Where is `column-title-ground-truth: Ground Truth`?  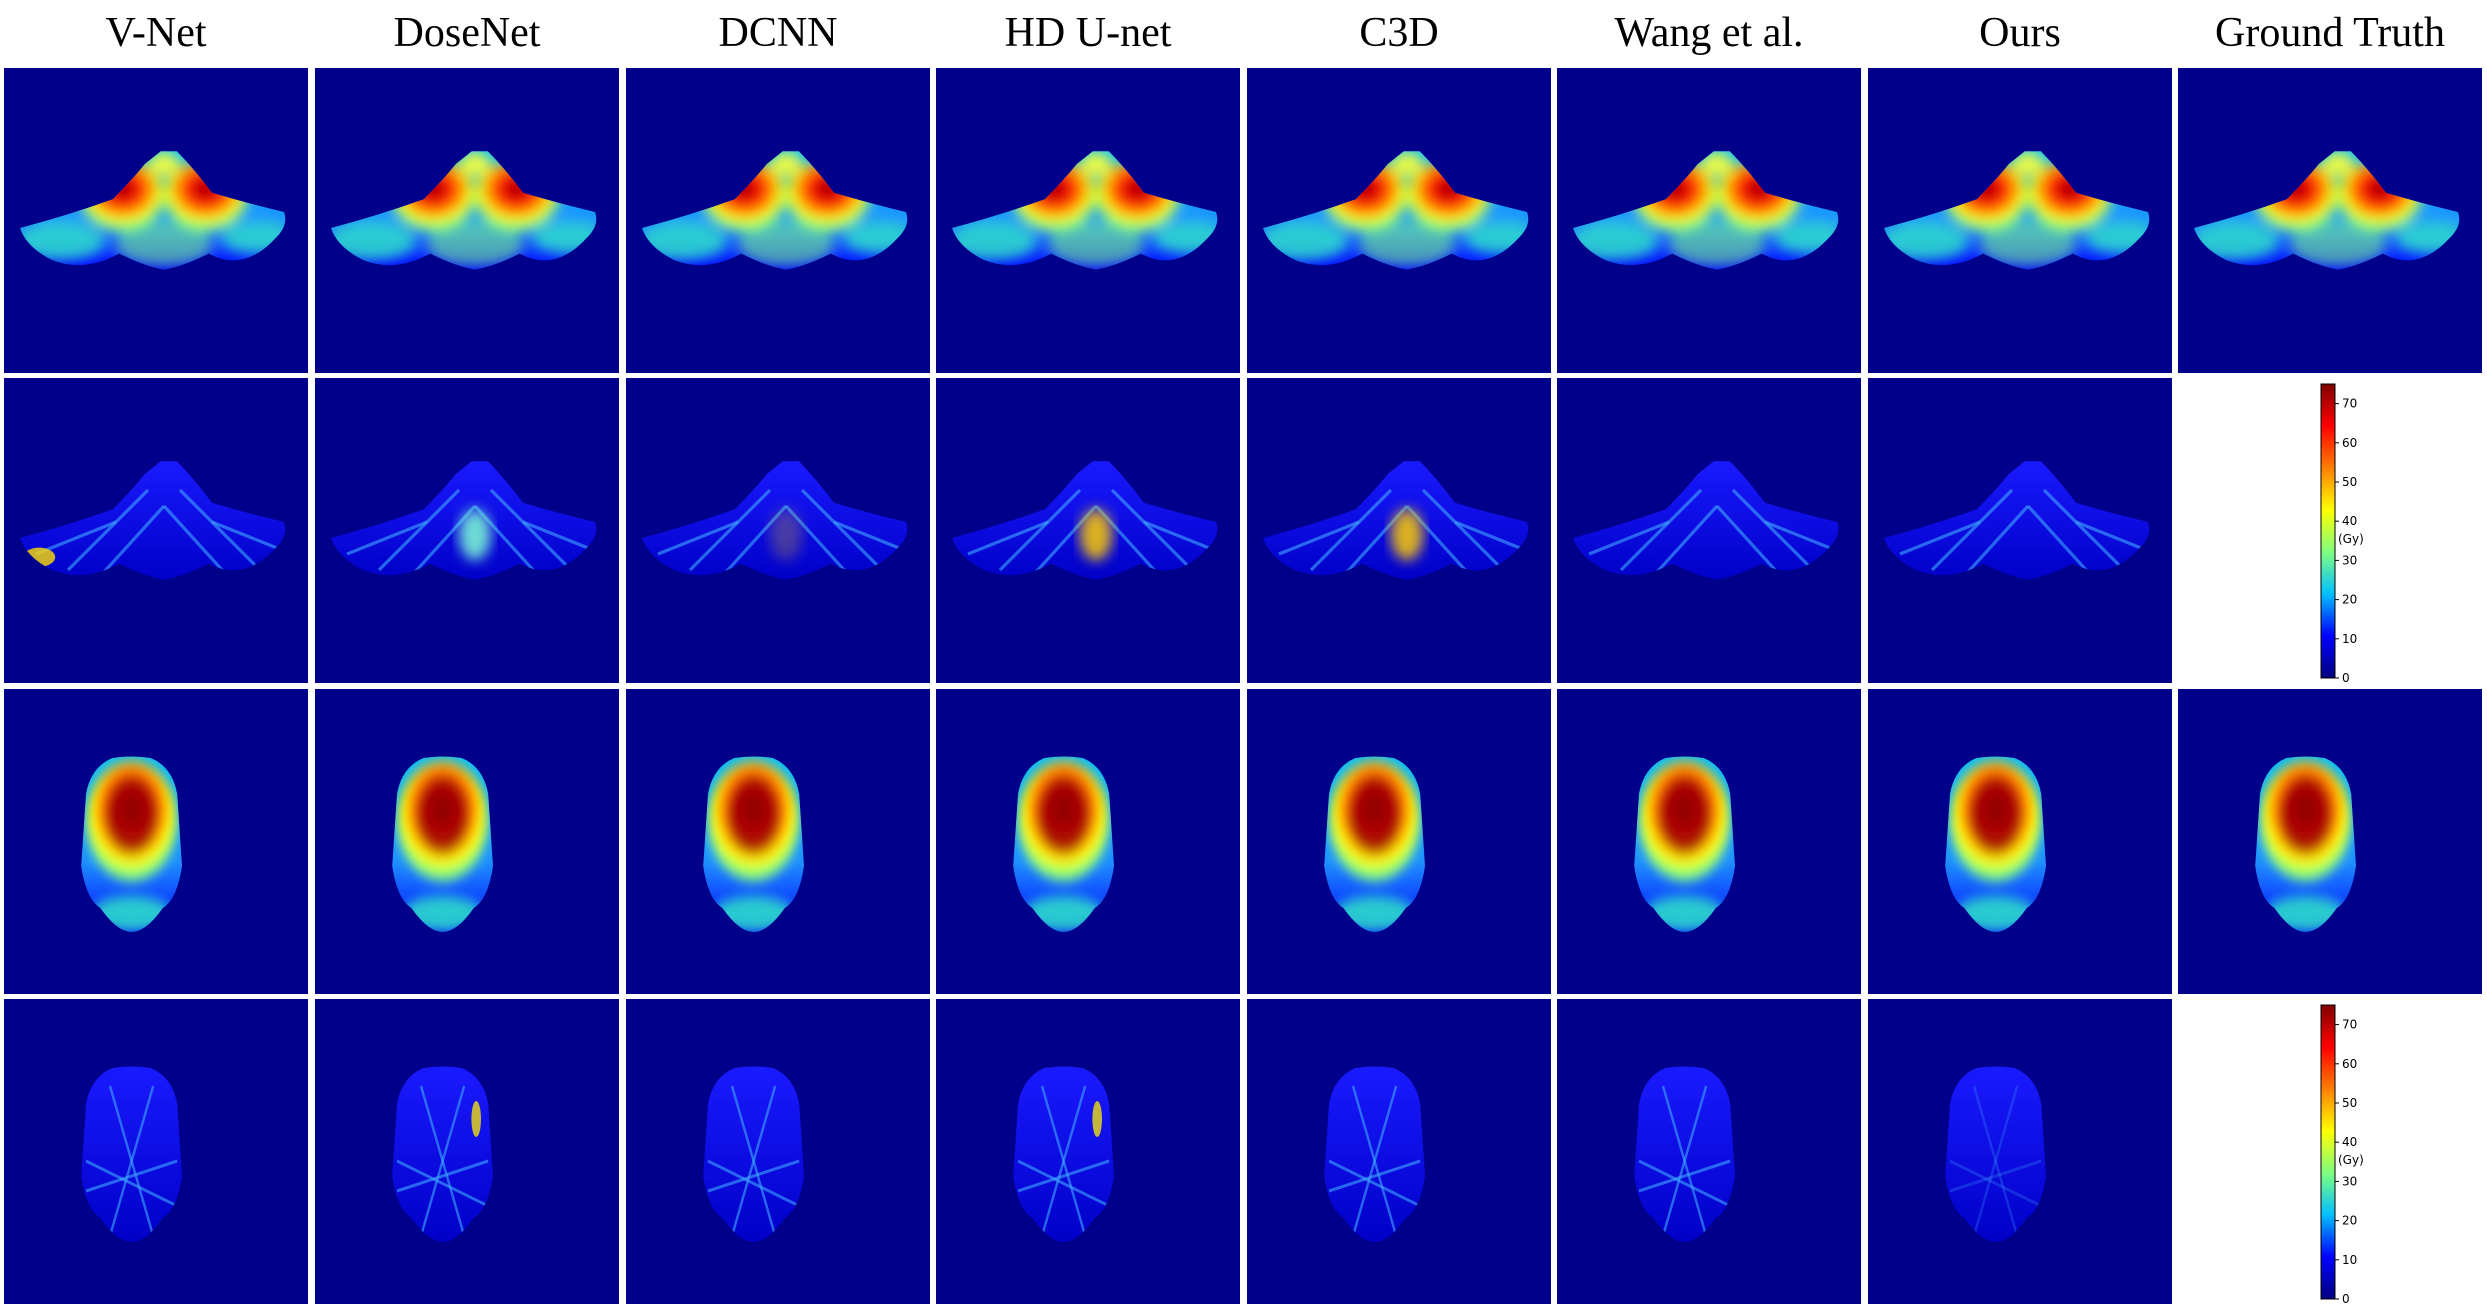 column-title-ground-truth: Ground Truth is located at coordinates (2330, 33).